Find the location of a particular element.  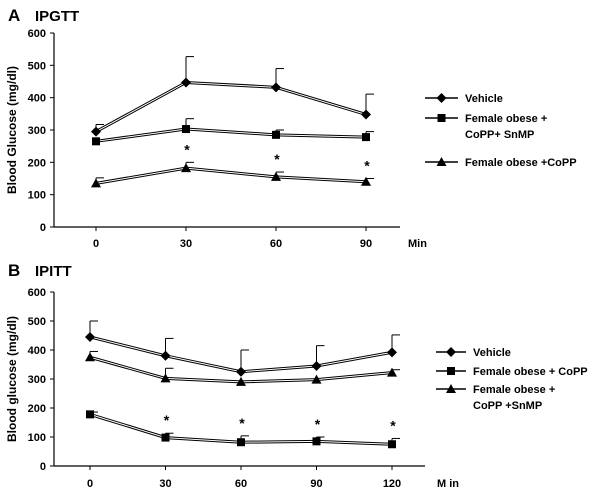

legend-entry-2: Female obese + CoPP +SnMP is located at coordinates (495, 398).